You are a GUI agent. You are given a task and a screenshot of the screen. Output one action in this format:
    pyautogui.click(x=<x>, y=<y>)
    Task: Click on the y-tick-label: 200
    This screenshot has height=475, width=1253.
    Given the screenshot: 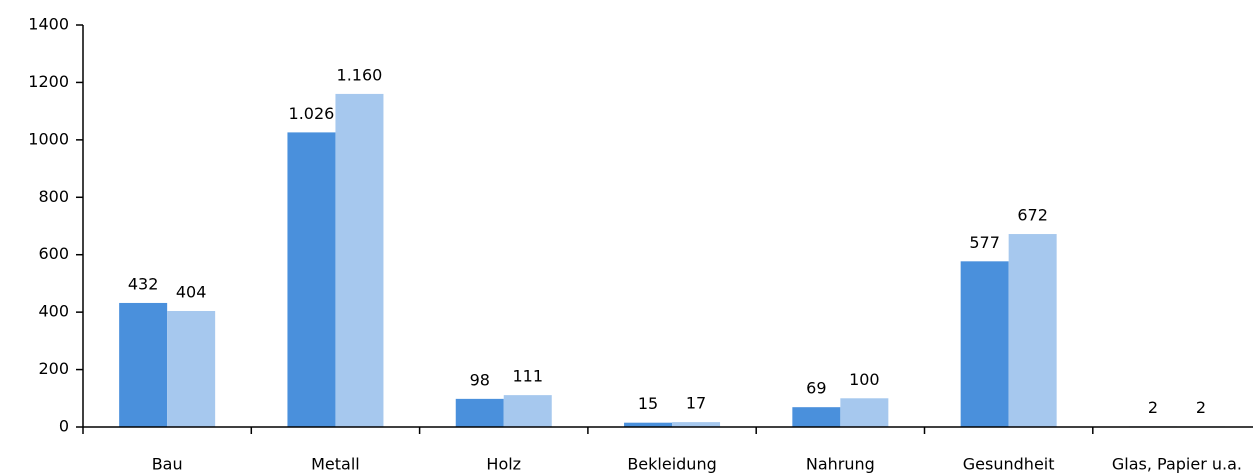 What is the action you would take?
    pyautogui.click(x=53, y=368)
    